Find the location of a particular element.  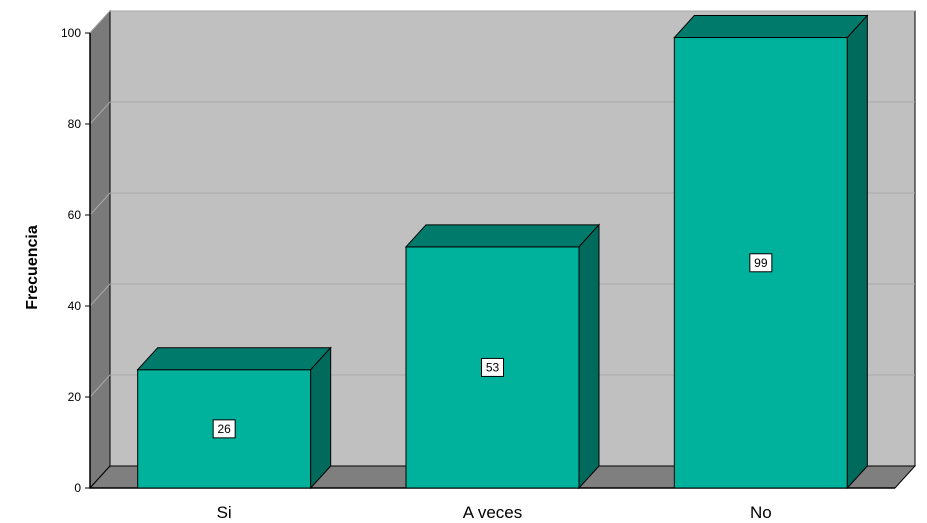

y-tick-label: 60 is located at coordinates (75, 215).